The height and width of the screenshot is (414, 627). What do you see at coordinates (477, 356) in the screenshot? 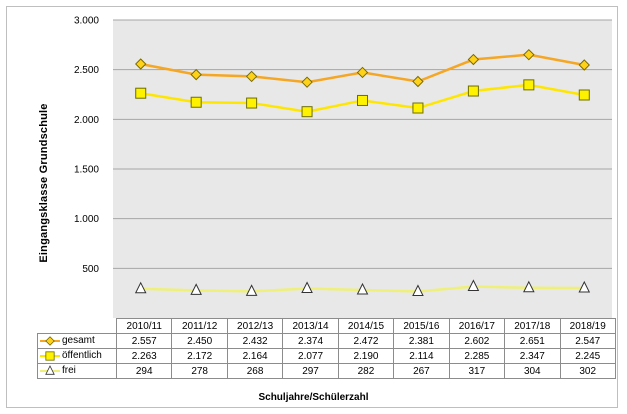
I see `data-label: 2.285` at bounding box center [477, 356].